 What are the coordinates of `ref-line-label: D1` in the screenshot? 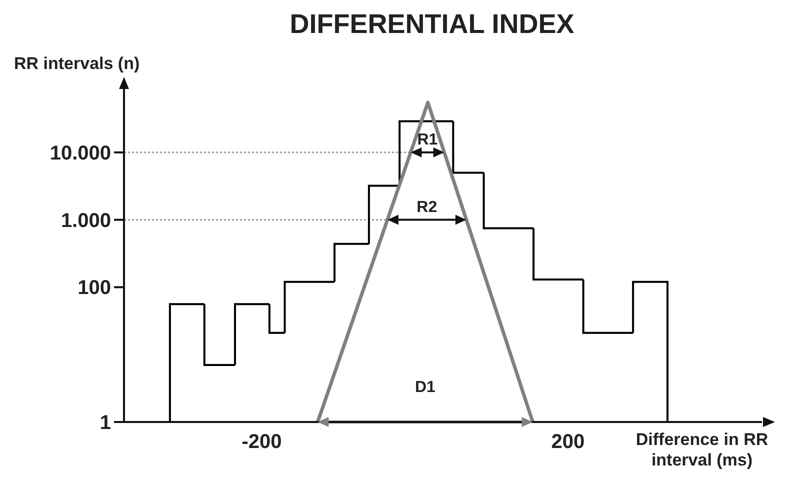 It's located at (425, 387).